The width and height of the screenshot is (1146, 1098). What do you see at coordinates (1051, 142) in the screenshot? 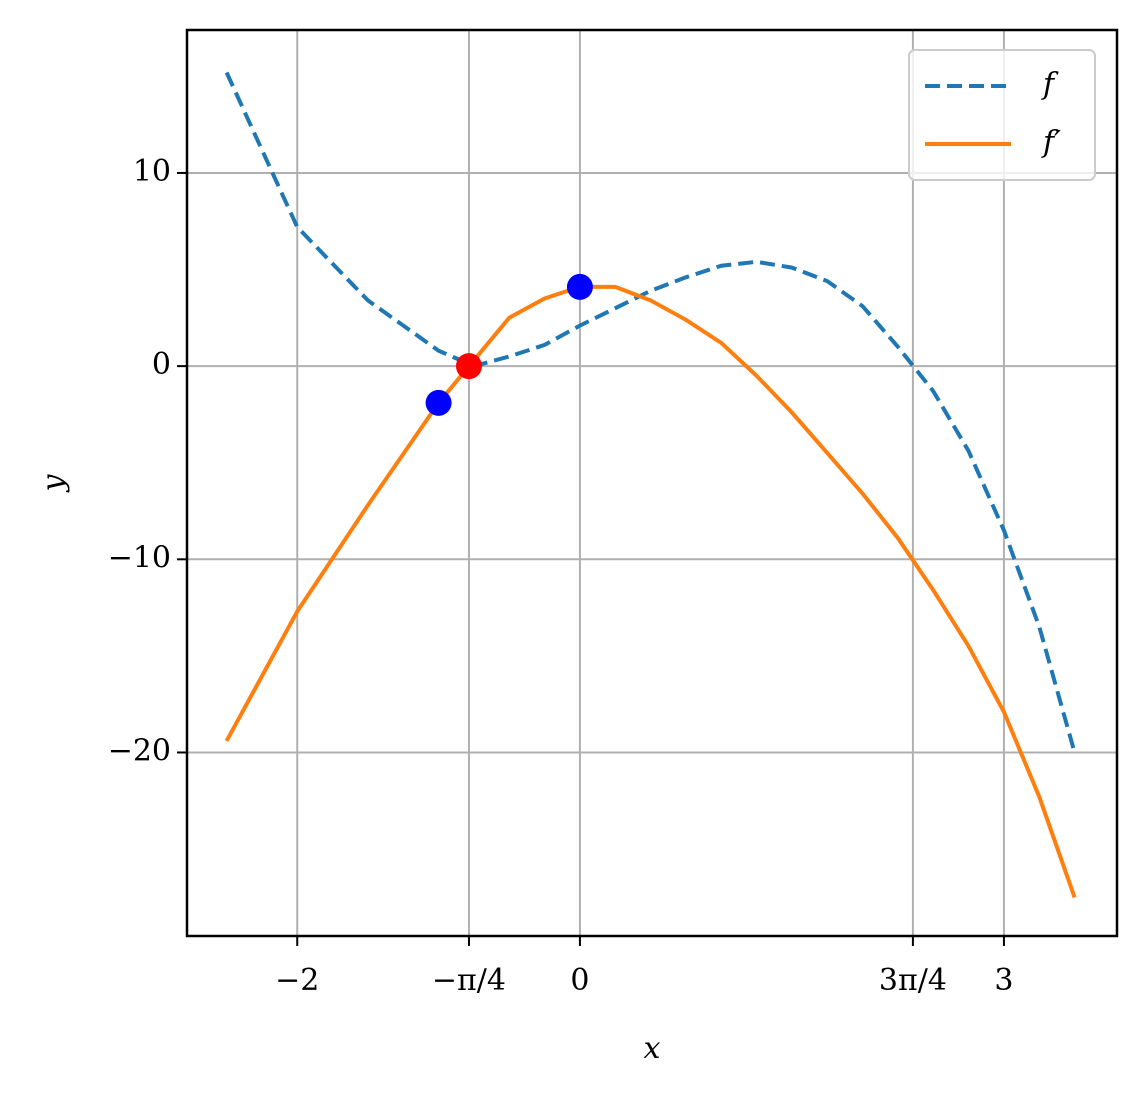
I see `legend-label: f′` at bounding box center [1051, 142].